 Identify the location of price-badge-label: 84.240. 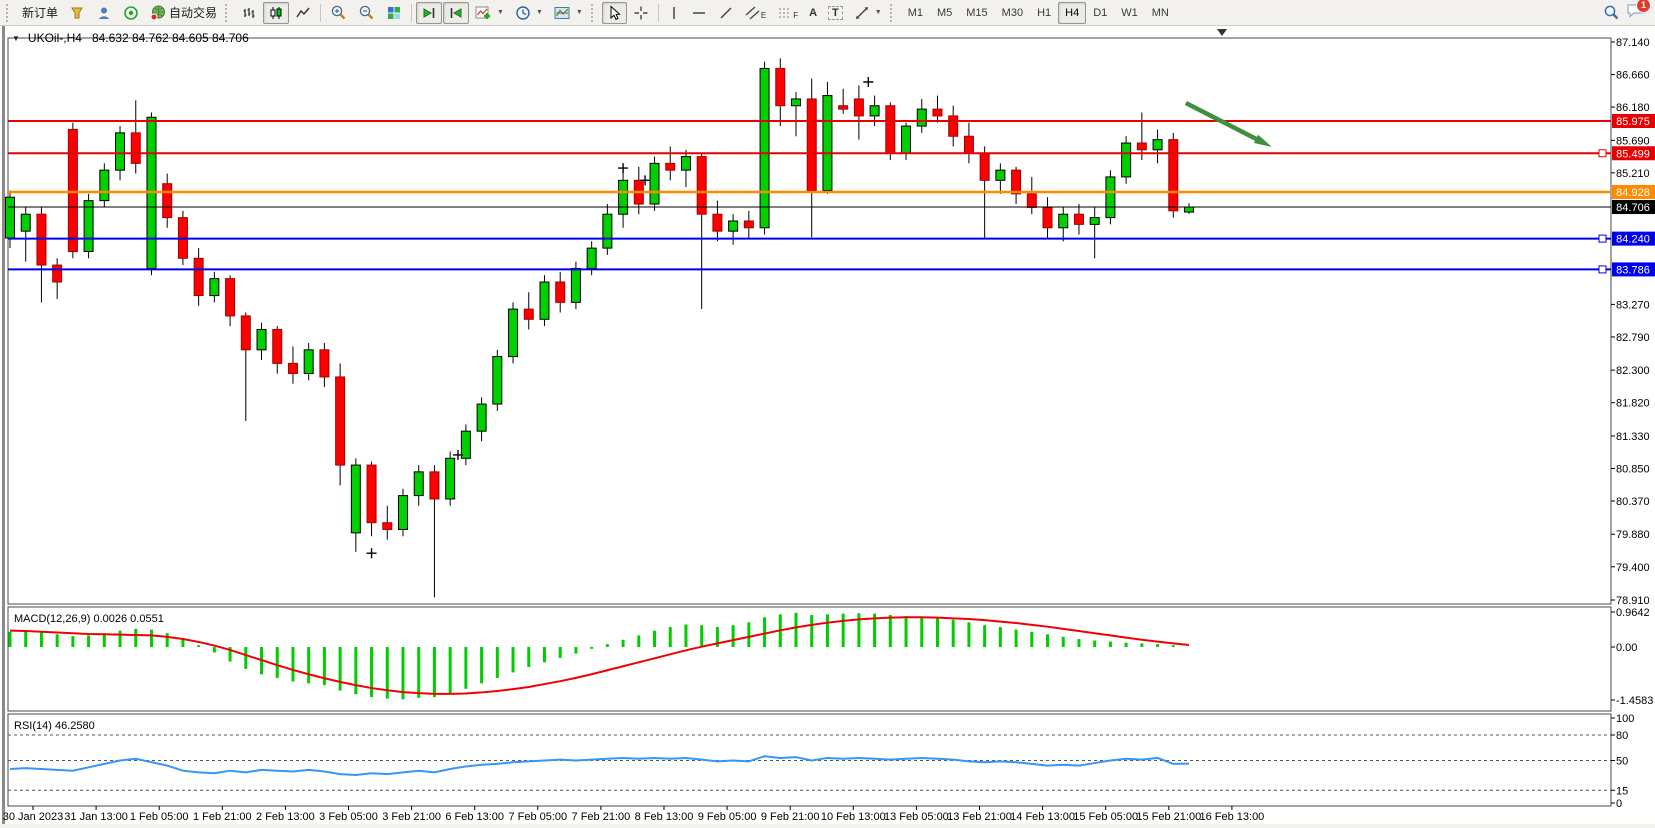
(1633, 240).